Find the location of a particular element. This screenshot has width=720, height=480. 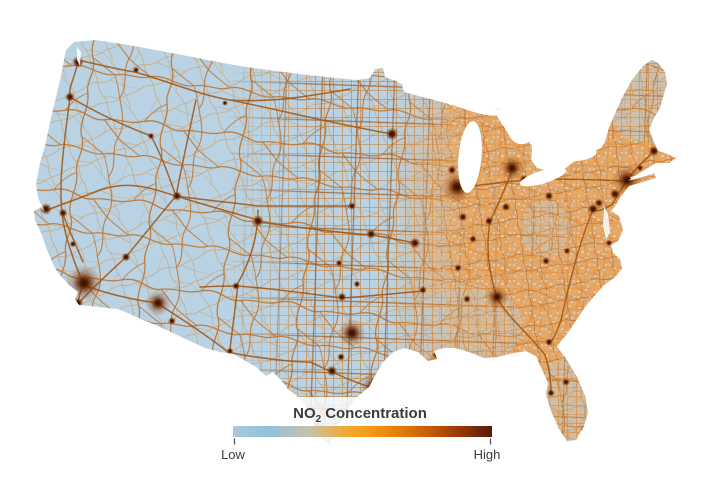

lake-ontario is located at coordinates (581, 155).